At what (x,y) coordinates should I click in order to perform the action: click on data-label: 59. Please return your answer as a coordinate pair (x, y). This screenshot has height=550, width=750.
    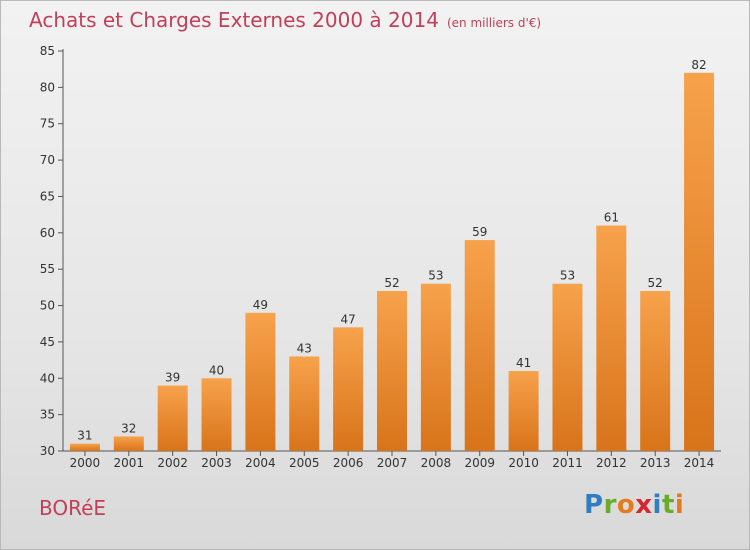
    Looking at the image, I should click on (479, 232).